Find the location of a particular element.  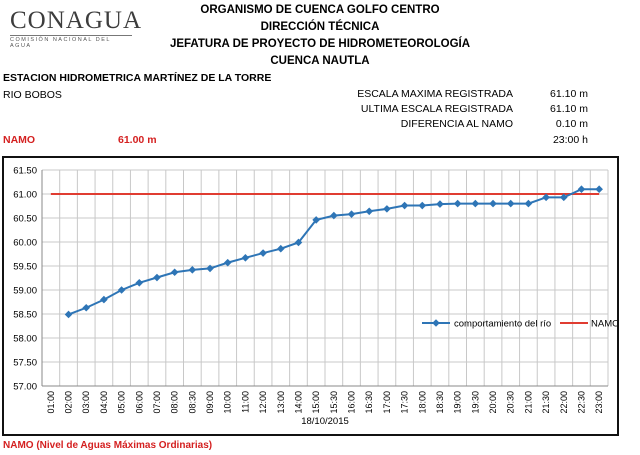

x-tick-label: 05:00 is located at coordinates (122, 402).